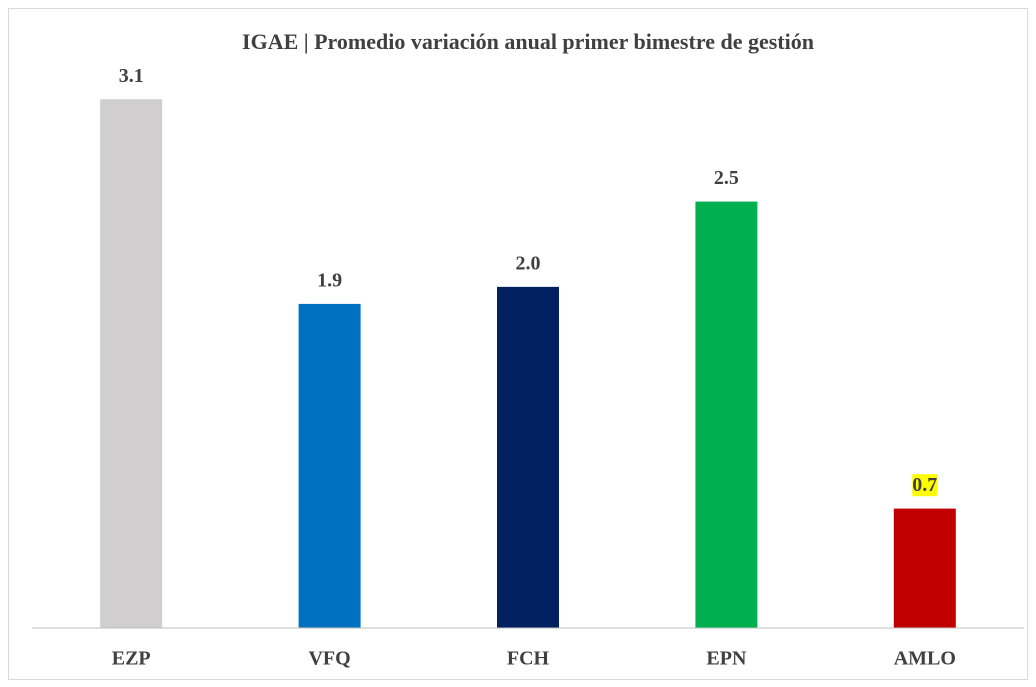  Describe the element at coordinates (131, 659) in the screenshot. I see `x-tick-label: EZP` at that location.